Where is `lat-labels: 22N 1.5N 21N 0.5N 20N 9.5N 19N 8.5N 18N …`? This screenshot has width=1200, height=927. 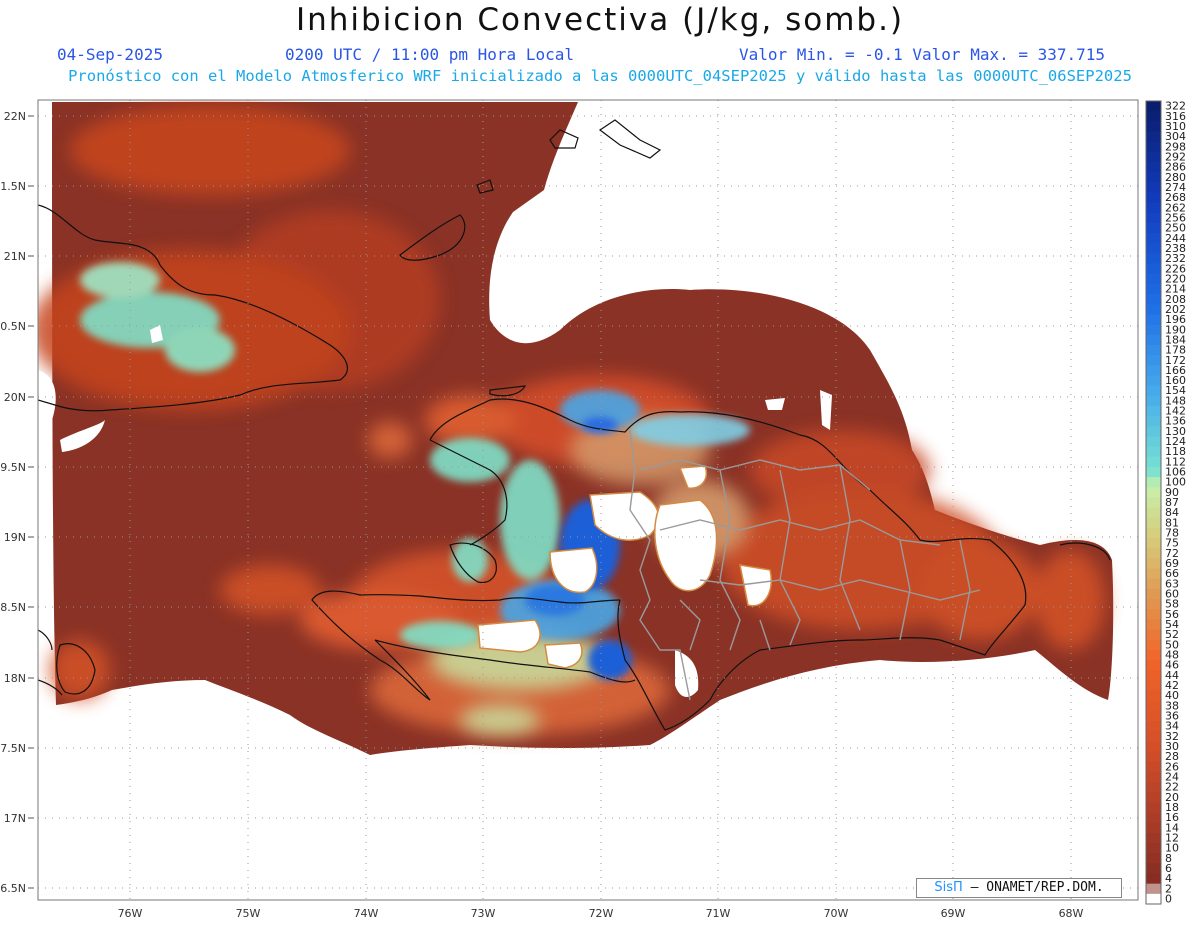
lat-labels: 22N 1.5N 21N 0.5N 20N 9.5N 19N 8.5N 18N … is located at coordinates (13, 502).